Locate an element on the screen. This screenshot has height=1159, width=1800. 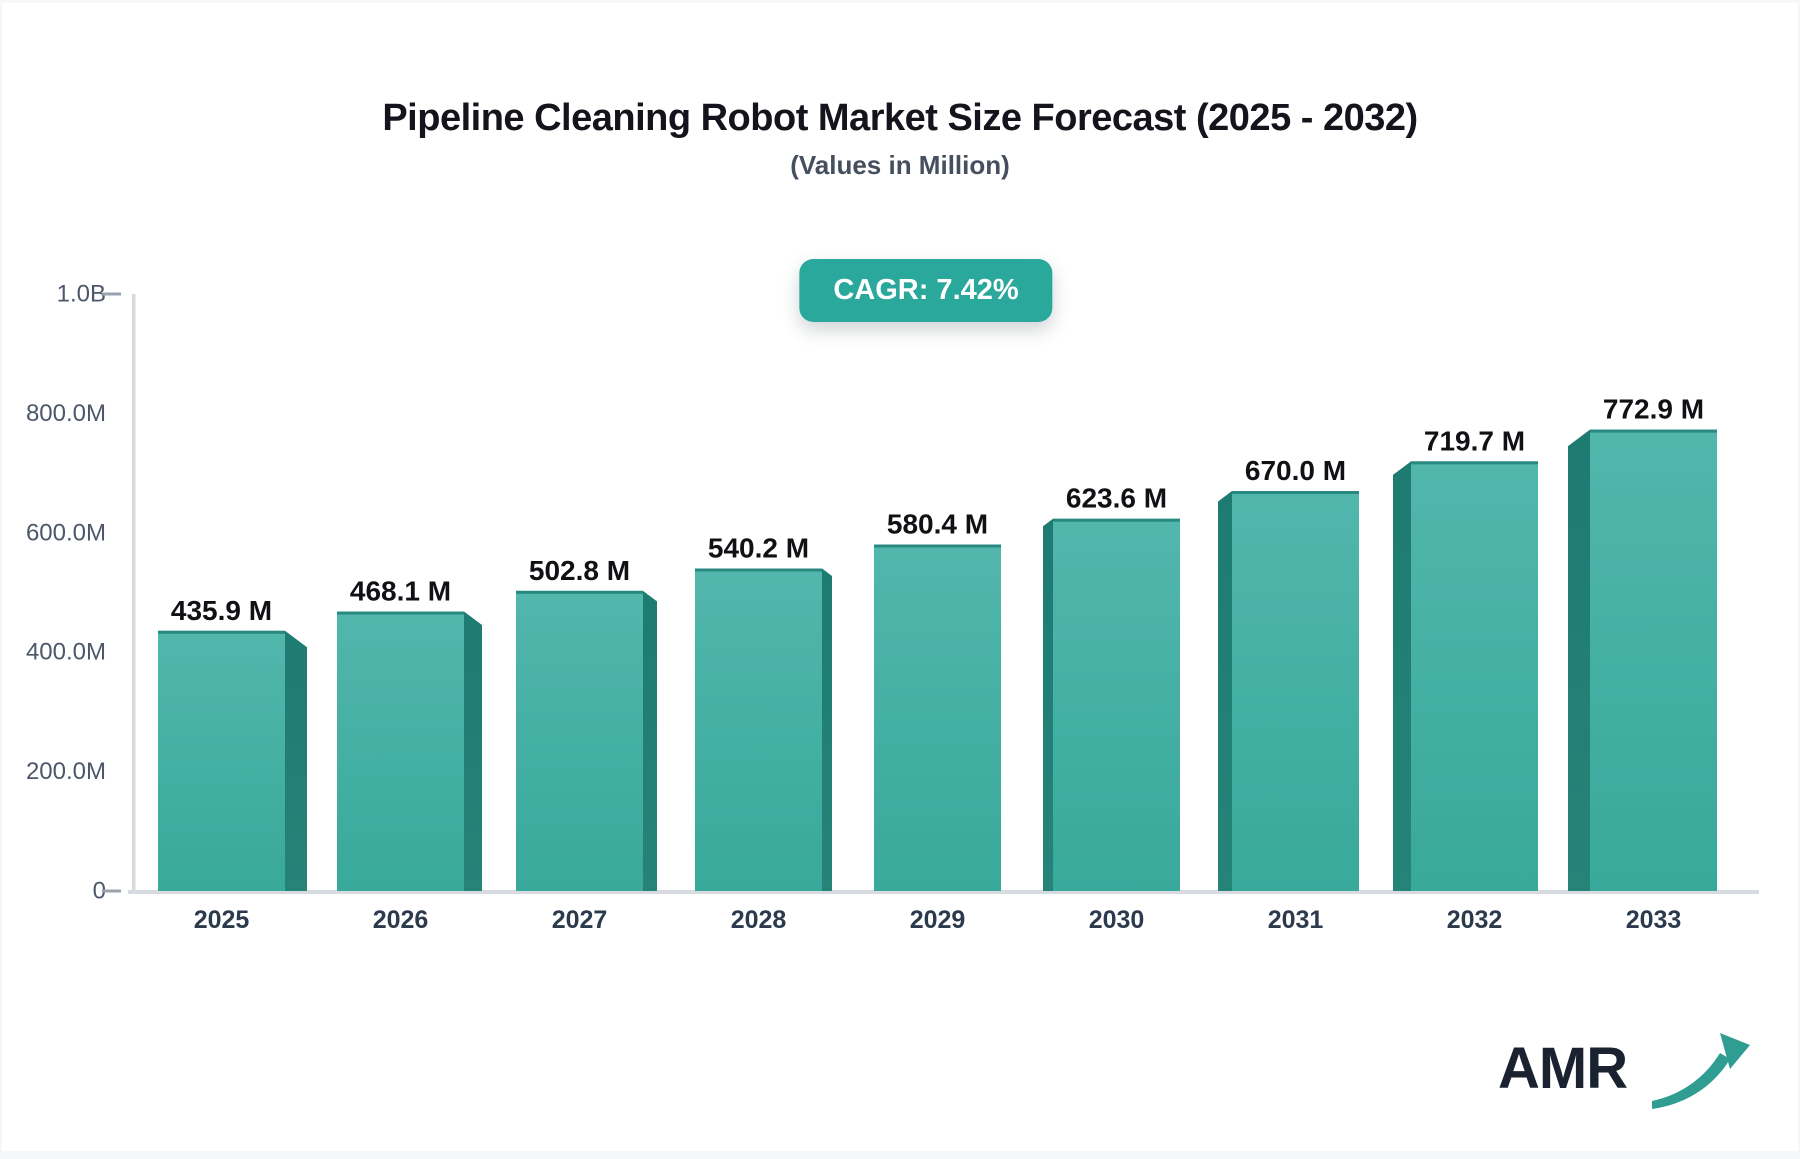
bar-group-2025 is located at coordinates (232, 760).